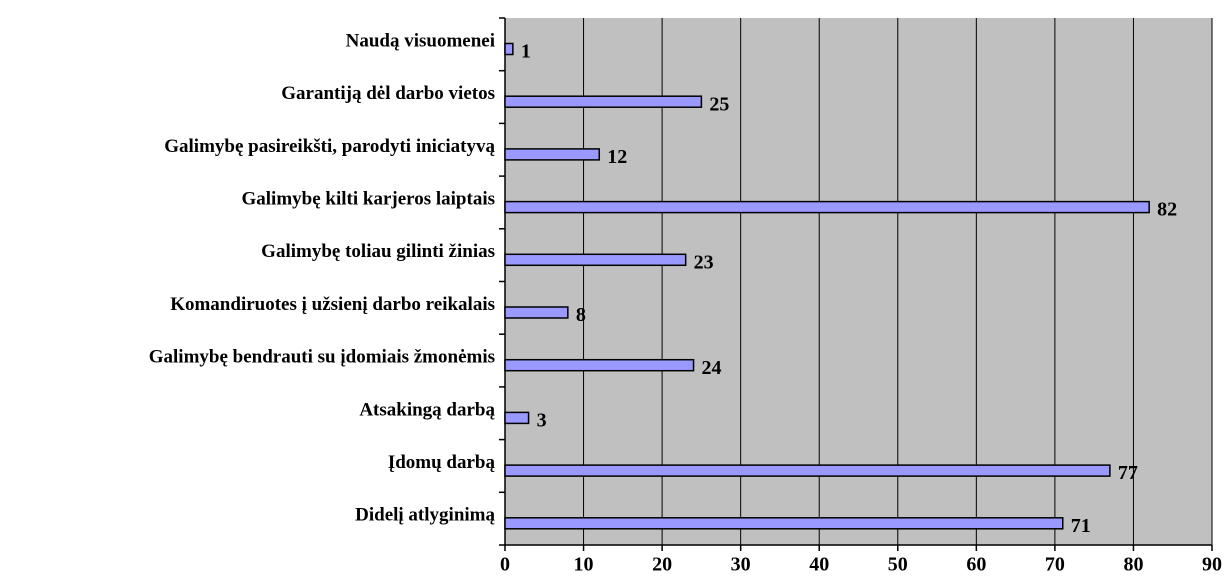 The height and width of the screenshot is (579, 1228). I want to click on x-tick-label: 70, so click(1055, 565).